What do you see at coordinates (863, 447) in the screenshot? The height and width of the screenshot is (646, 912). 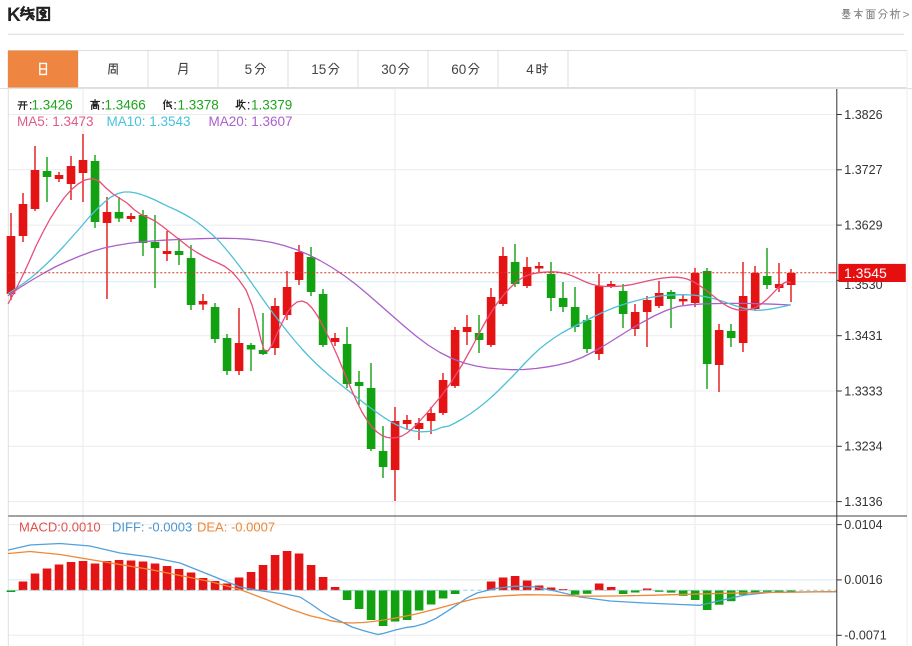 I see `svg-text: 1.3234` at bounding box center [863, 447].